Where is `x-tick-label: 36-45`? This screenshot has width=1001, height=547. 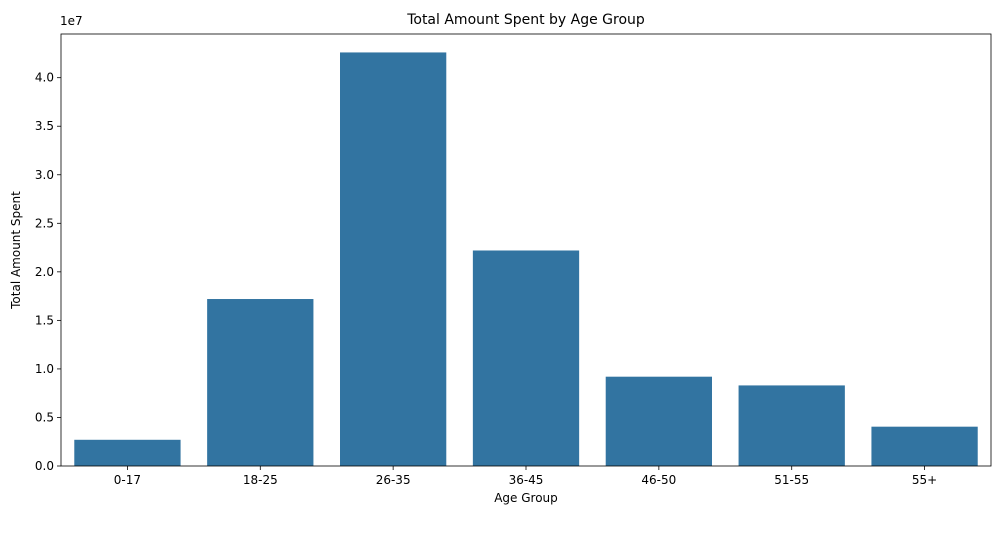
x-tick-label: 36-45 is located at coordinates (526, 480).